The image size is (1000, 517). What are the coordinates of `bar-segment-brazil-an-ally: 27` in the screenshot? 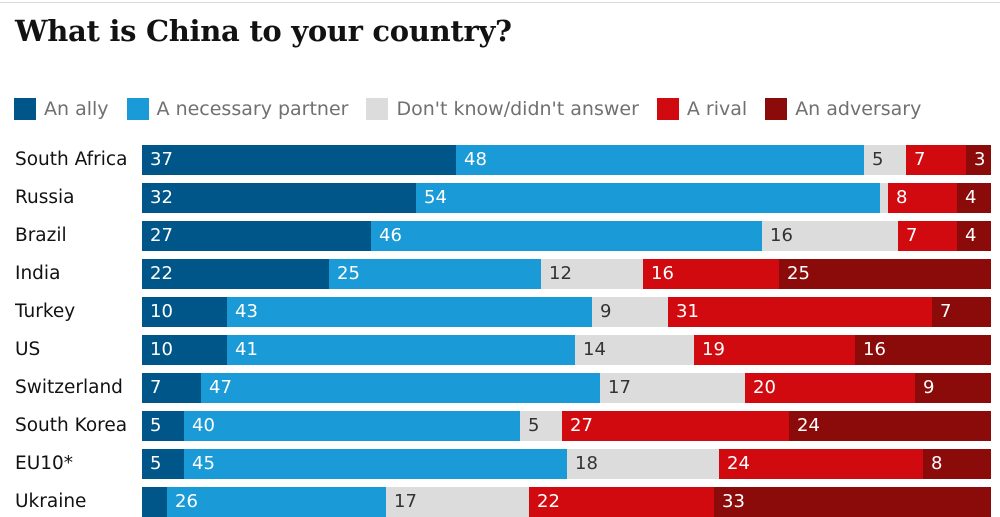 It's located at (256, 236).